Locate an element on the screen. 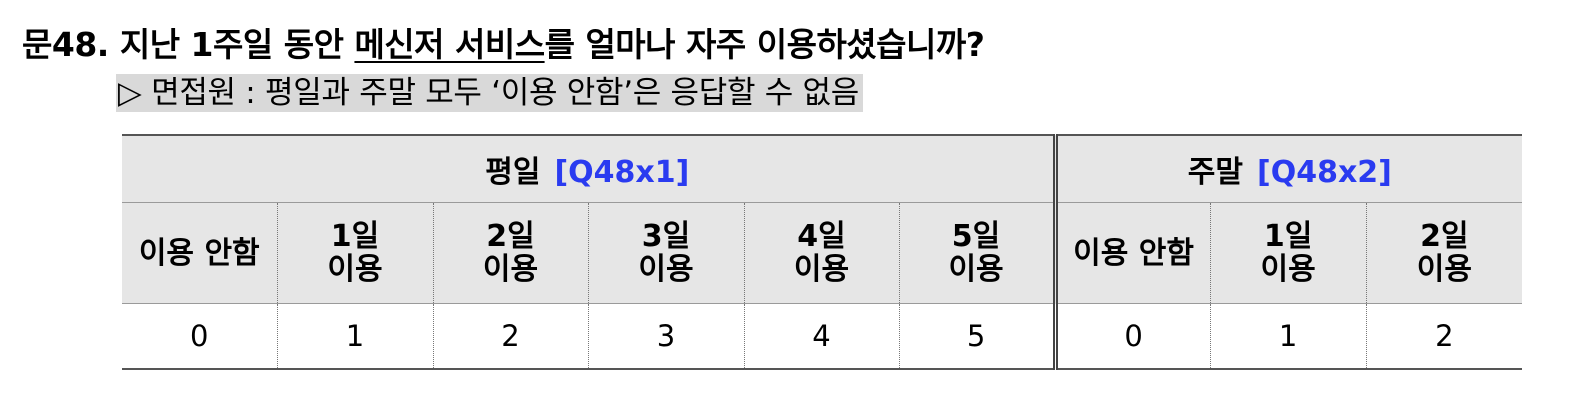 This screenshot has width=1588, height=412. weekday-option-header: 4일 이용 is located at coordinates (822, 253).